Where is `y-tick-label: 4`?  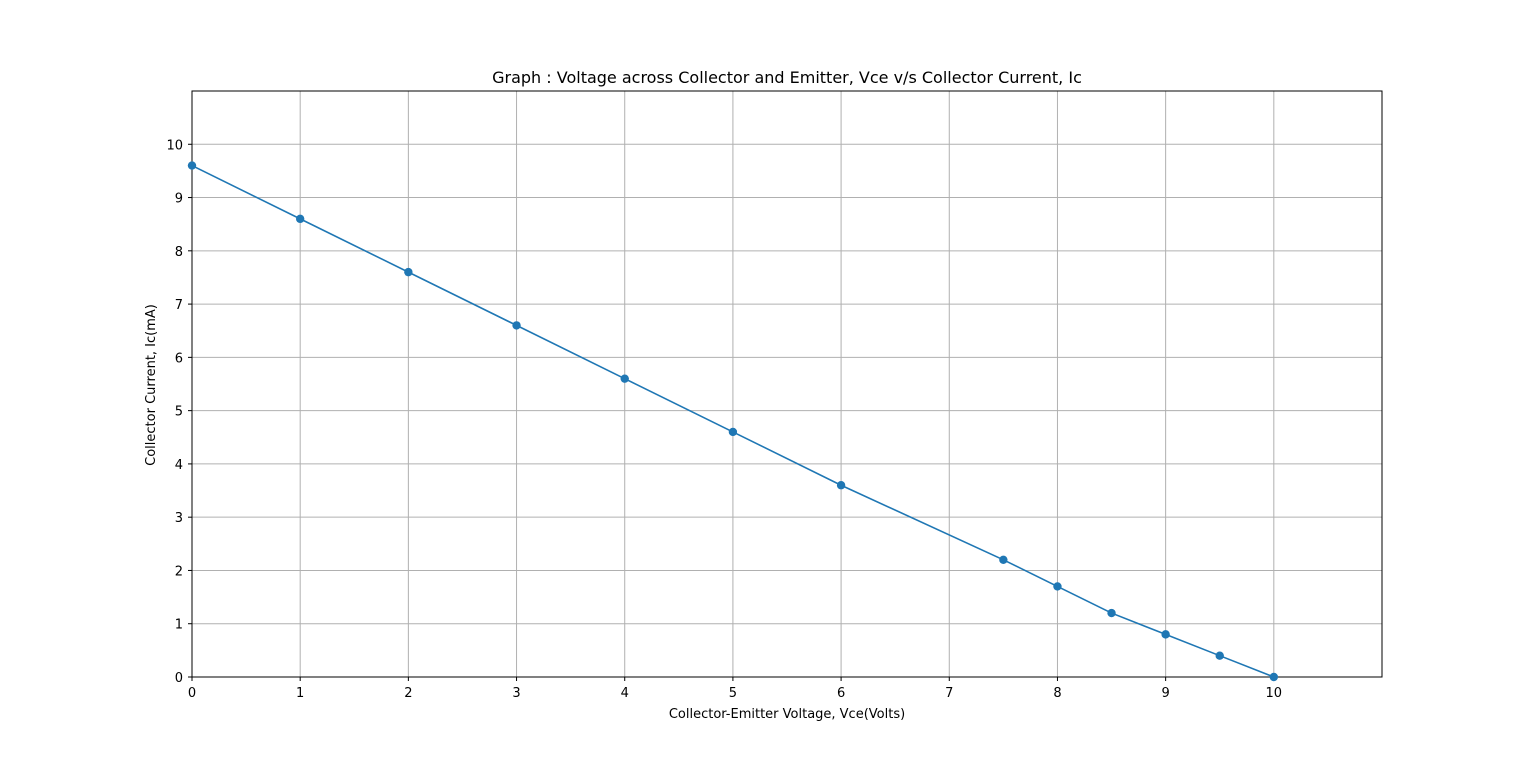
y-tick-label: 4 is located at coordinates (179, 465).